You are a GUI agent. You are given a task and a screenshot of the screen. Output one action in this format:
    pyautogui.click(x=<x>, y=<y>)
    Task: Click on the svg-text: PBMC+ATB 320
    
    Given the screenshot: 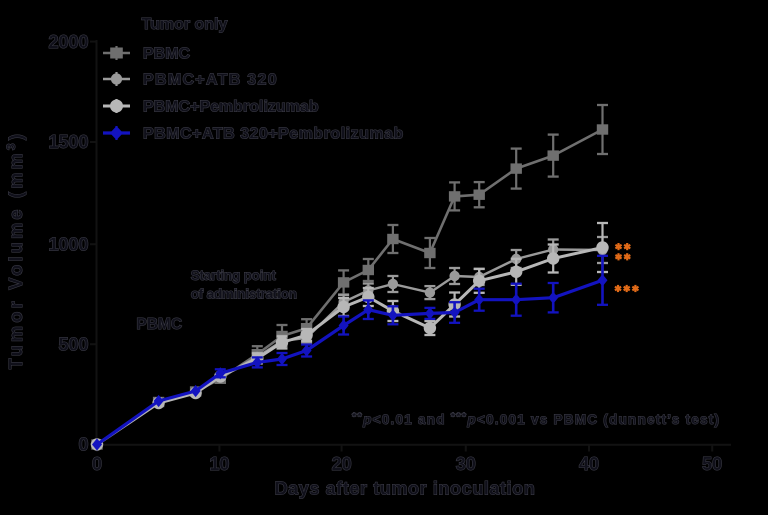 What is the action you would take?
    pyautogui.click(x=210, y=80)
    